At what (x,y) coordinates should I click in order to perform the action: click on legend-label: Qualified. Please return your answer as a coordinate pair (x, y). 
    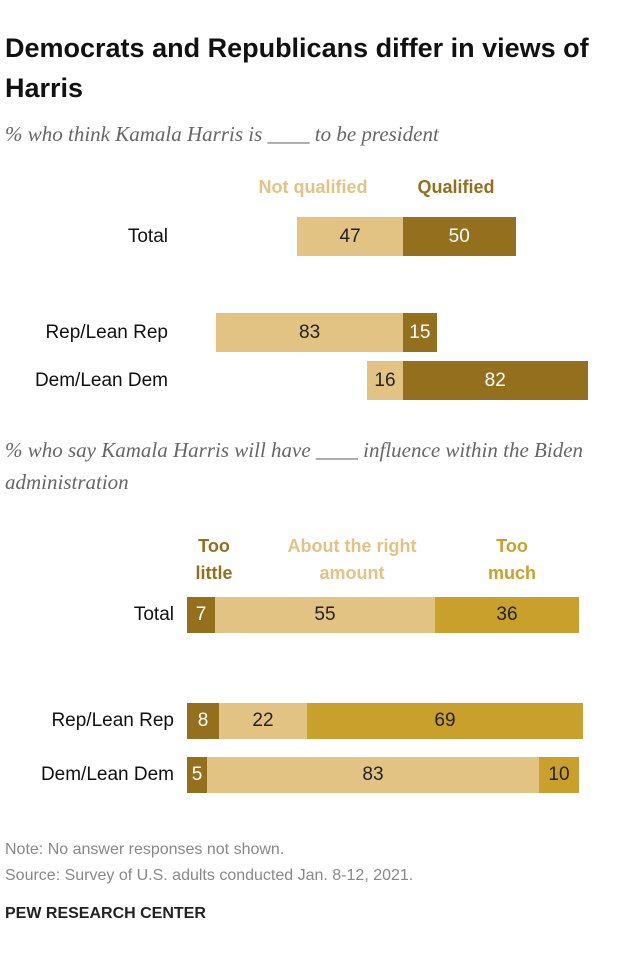
    Looking at the image, I should click on (456, 187).